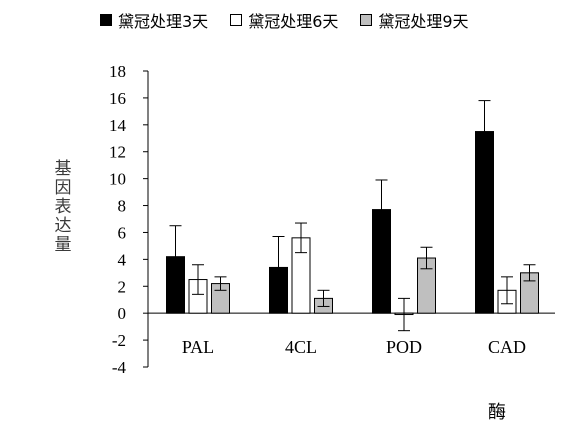  I want to click on legend-item-series-1: 黛冠处理3天, so click(154, 20).